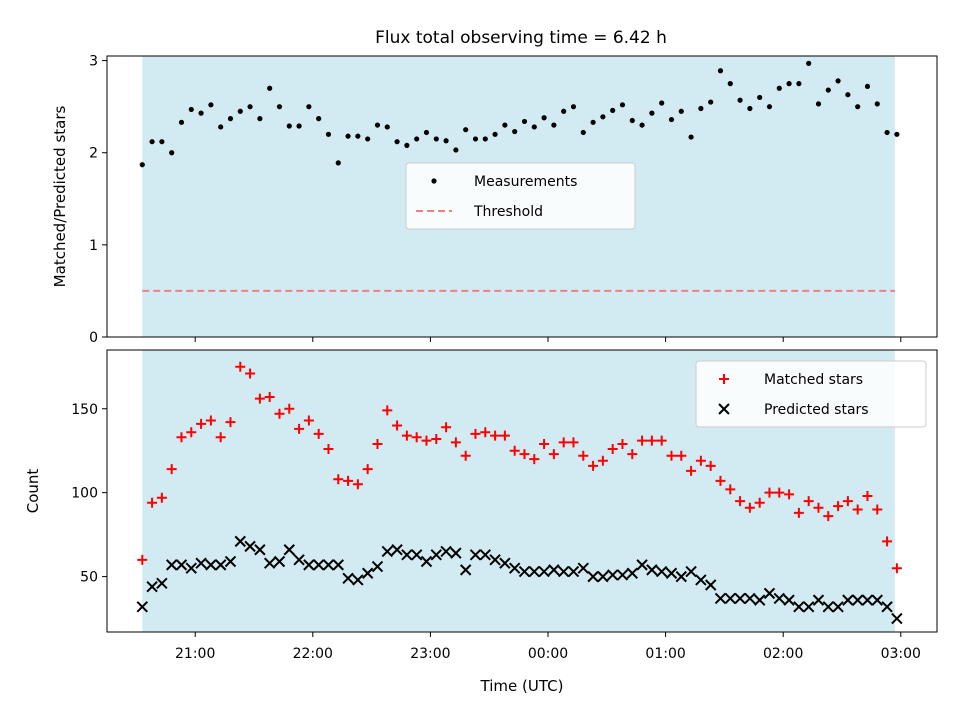  I want to click on y-tick-label: 150, so click(84, 410).